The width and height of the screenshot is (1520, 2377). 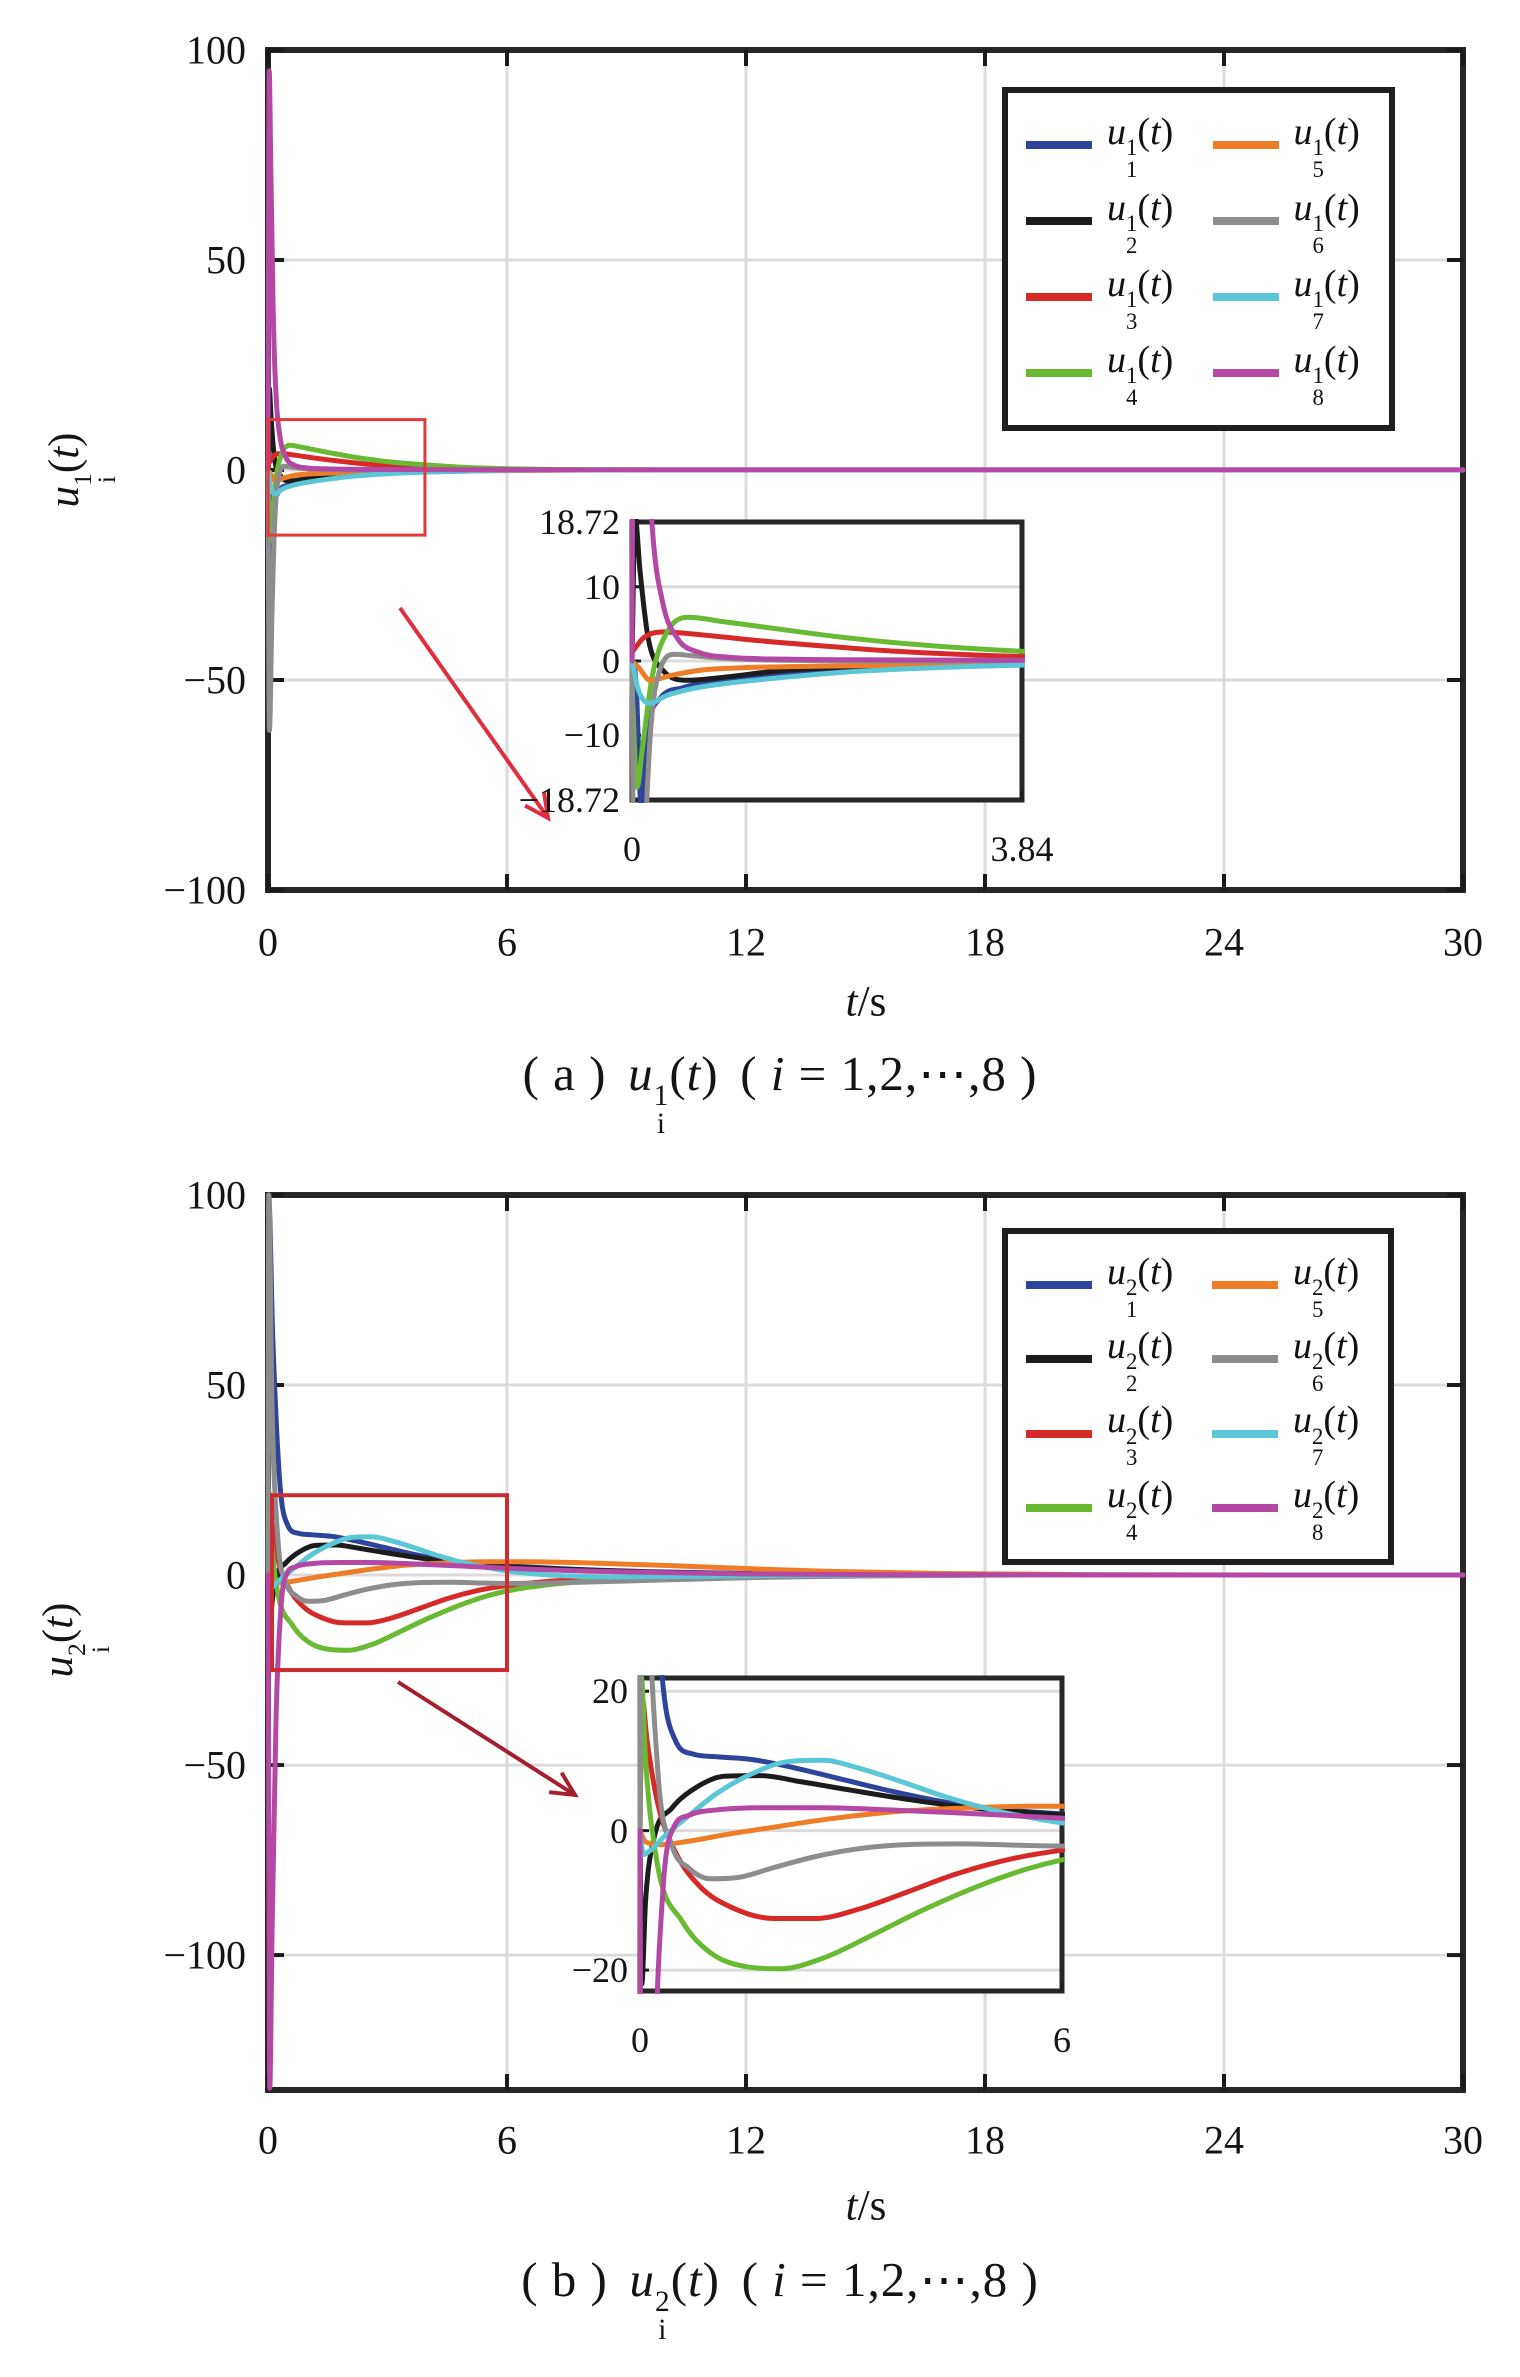 What do you see at coordinates (1224, 942) in the screenshot?
I see `panel-a-xtick-label: 24` at bounding box center [1224, 942].